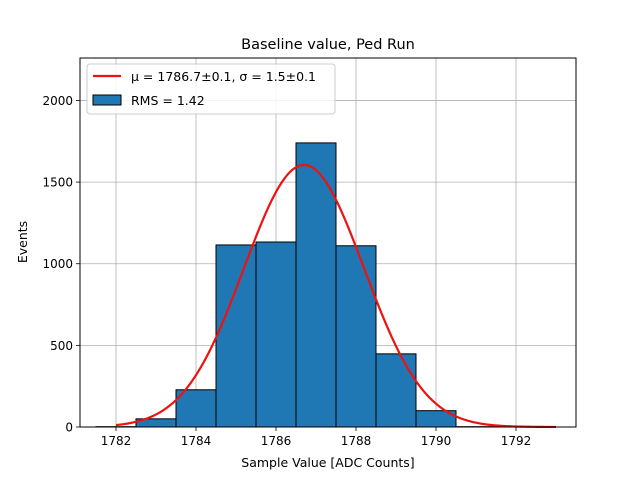 Image resolution: width=640 pixels, height=480 pixels. I want to click on y-tick-label: 0, so click(69, 428).